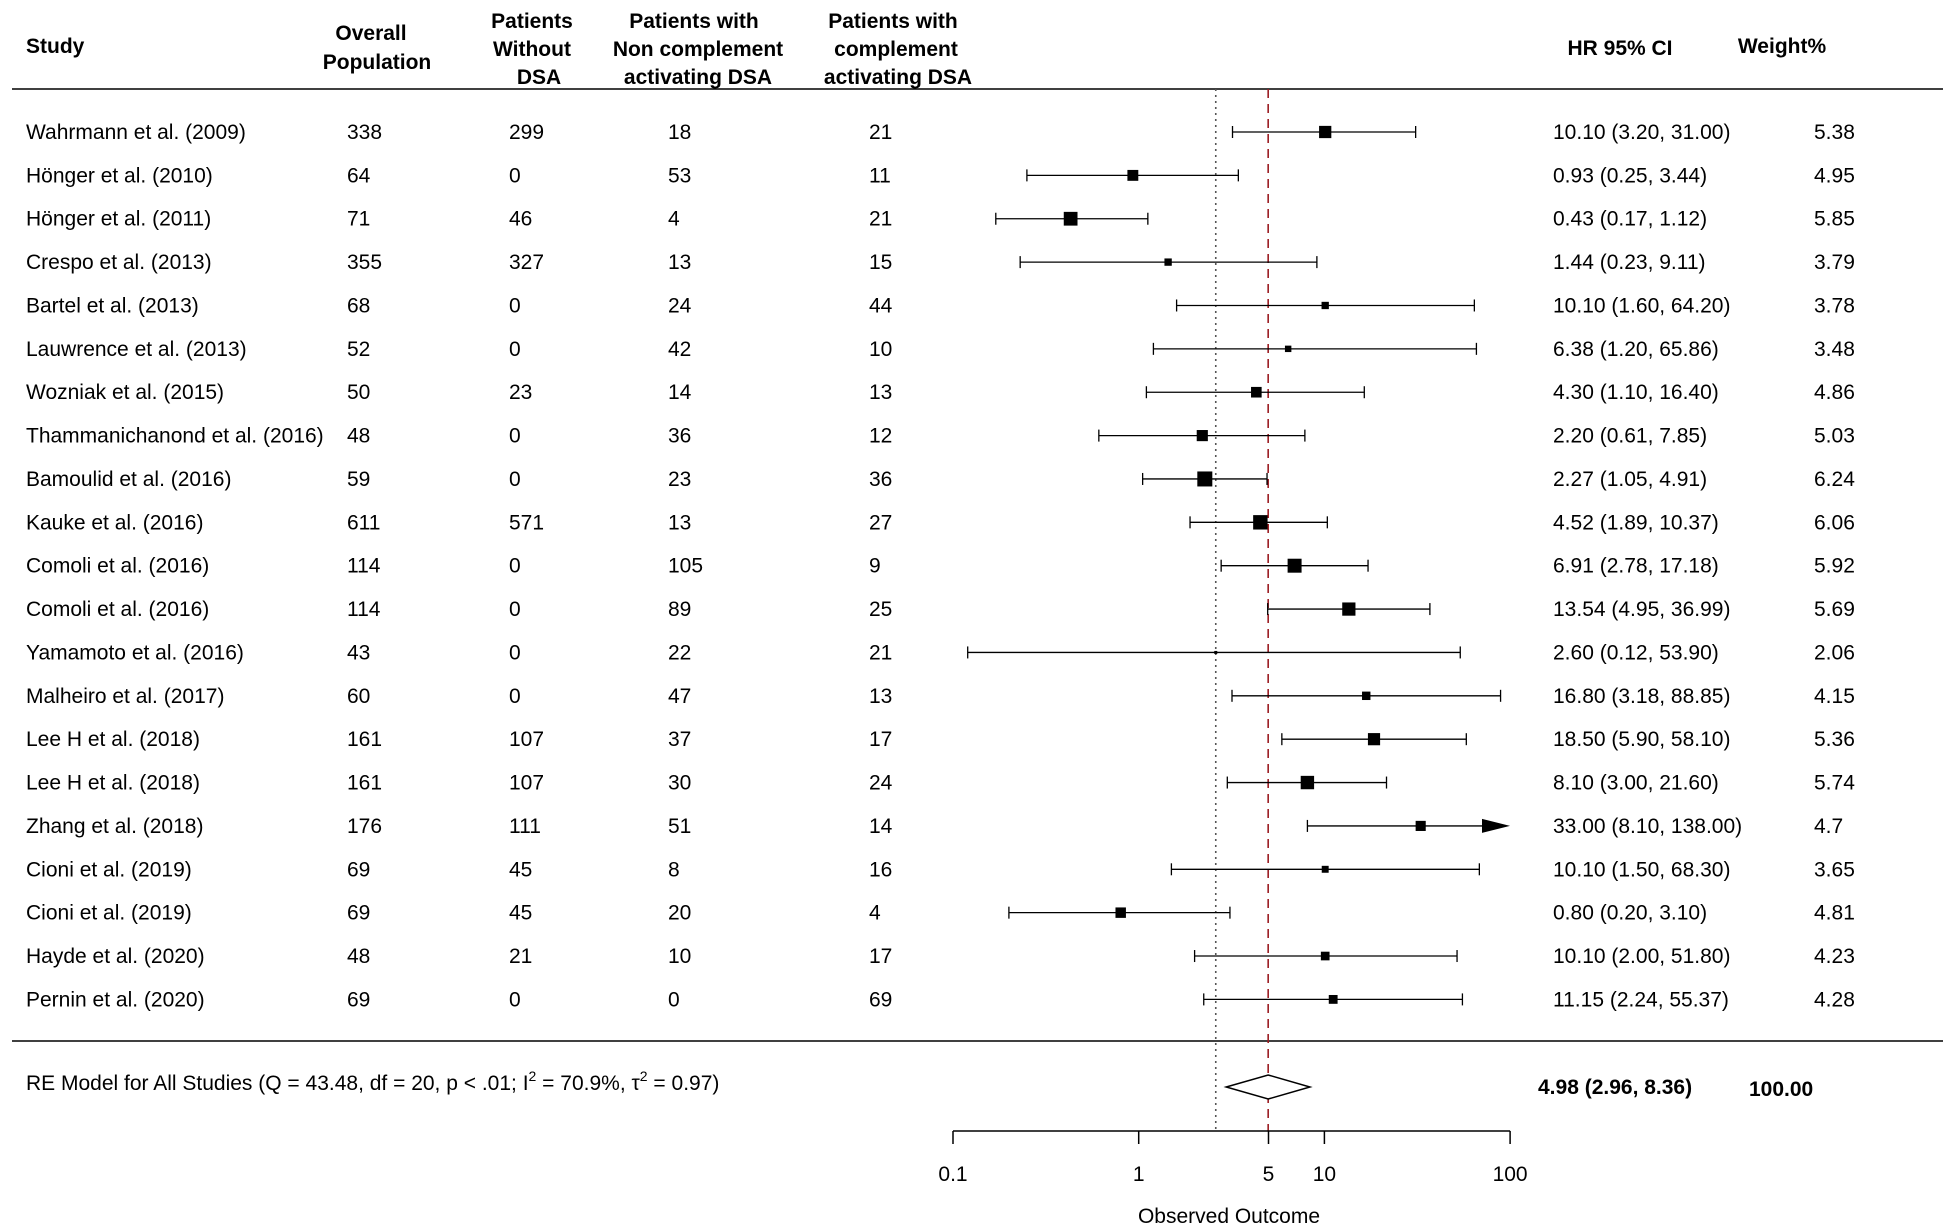 The width and height of the screenshot is (1949, 1231). Describe the element at coordinates (1834, 566) in the screenshot. I see `weight-value: 5.92` at that location.